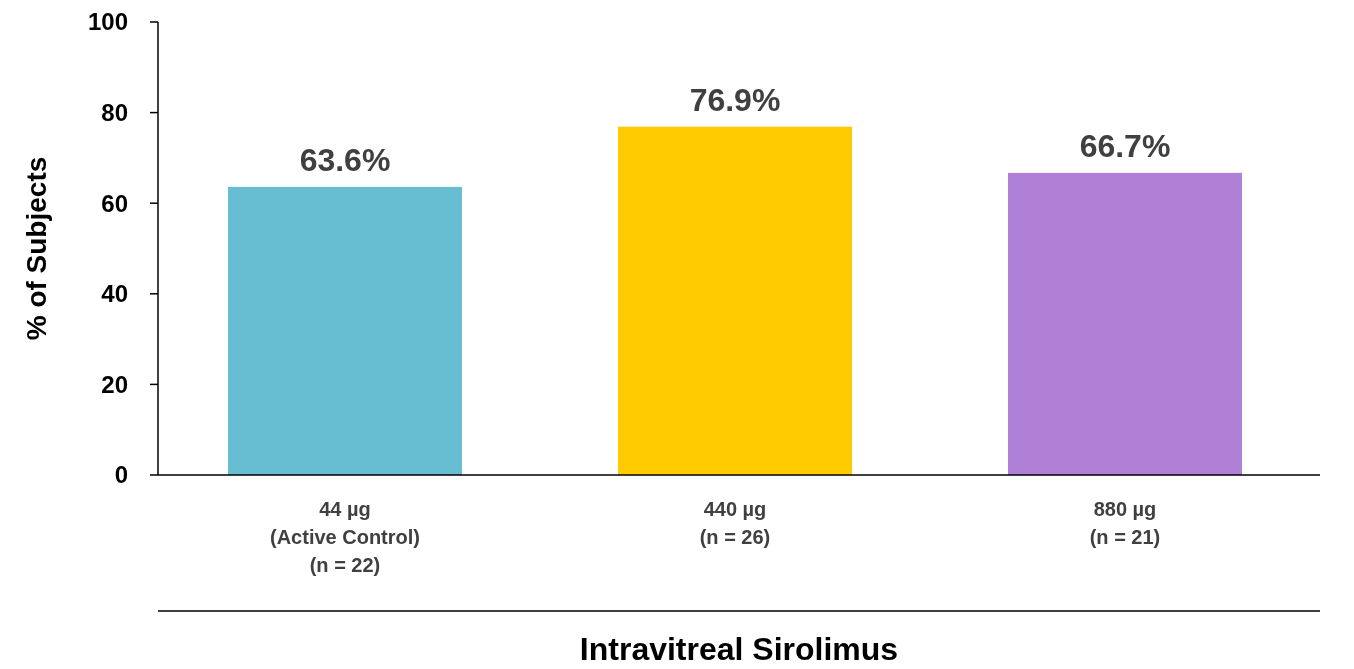 This screenshot has height=669, width=1354. I want to click on y-tick-label: 40, so click(114, 294).